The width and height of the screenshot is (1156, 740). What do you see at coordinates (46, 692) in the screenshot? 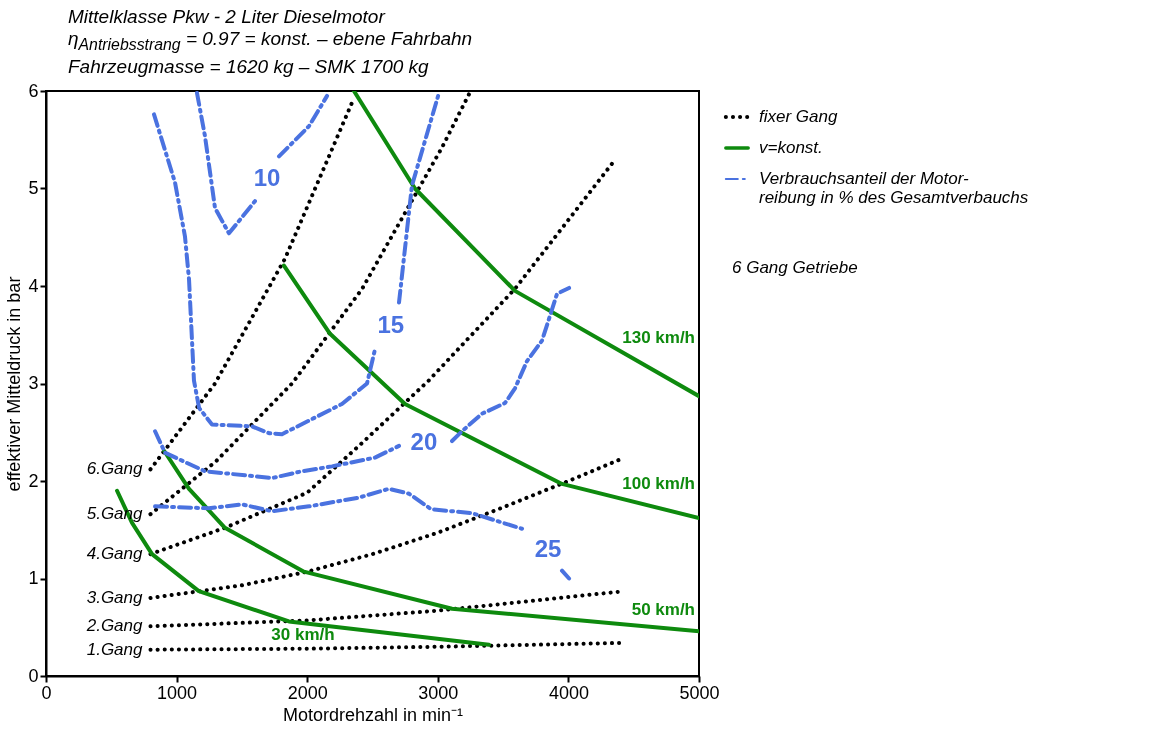
I see `x-tick-label: 0` at bounding box center [46, 692].